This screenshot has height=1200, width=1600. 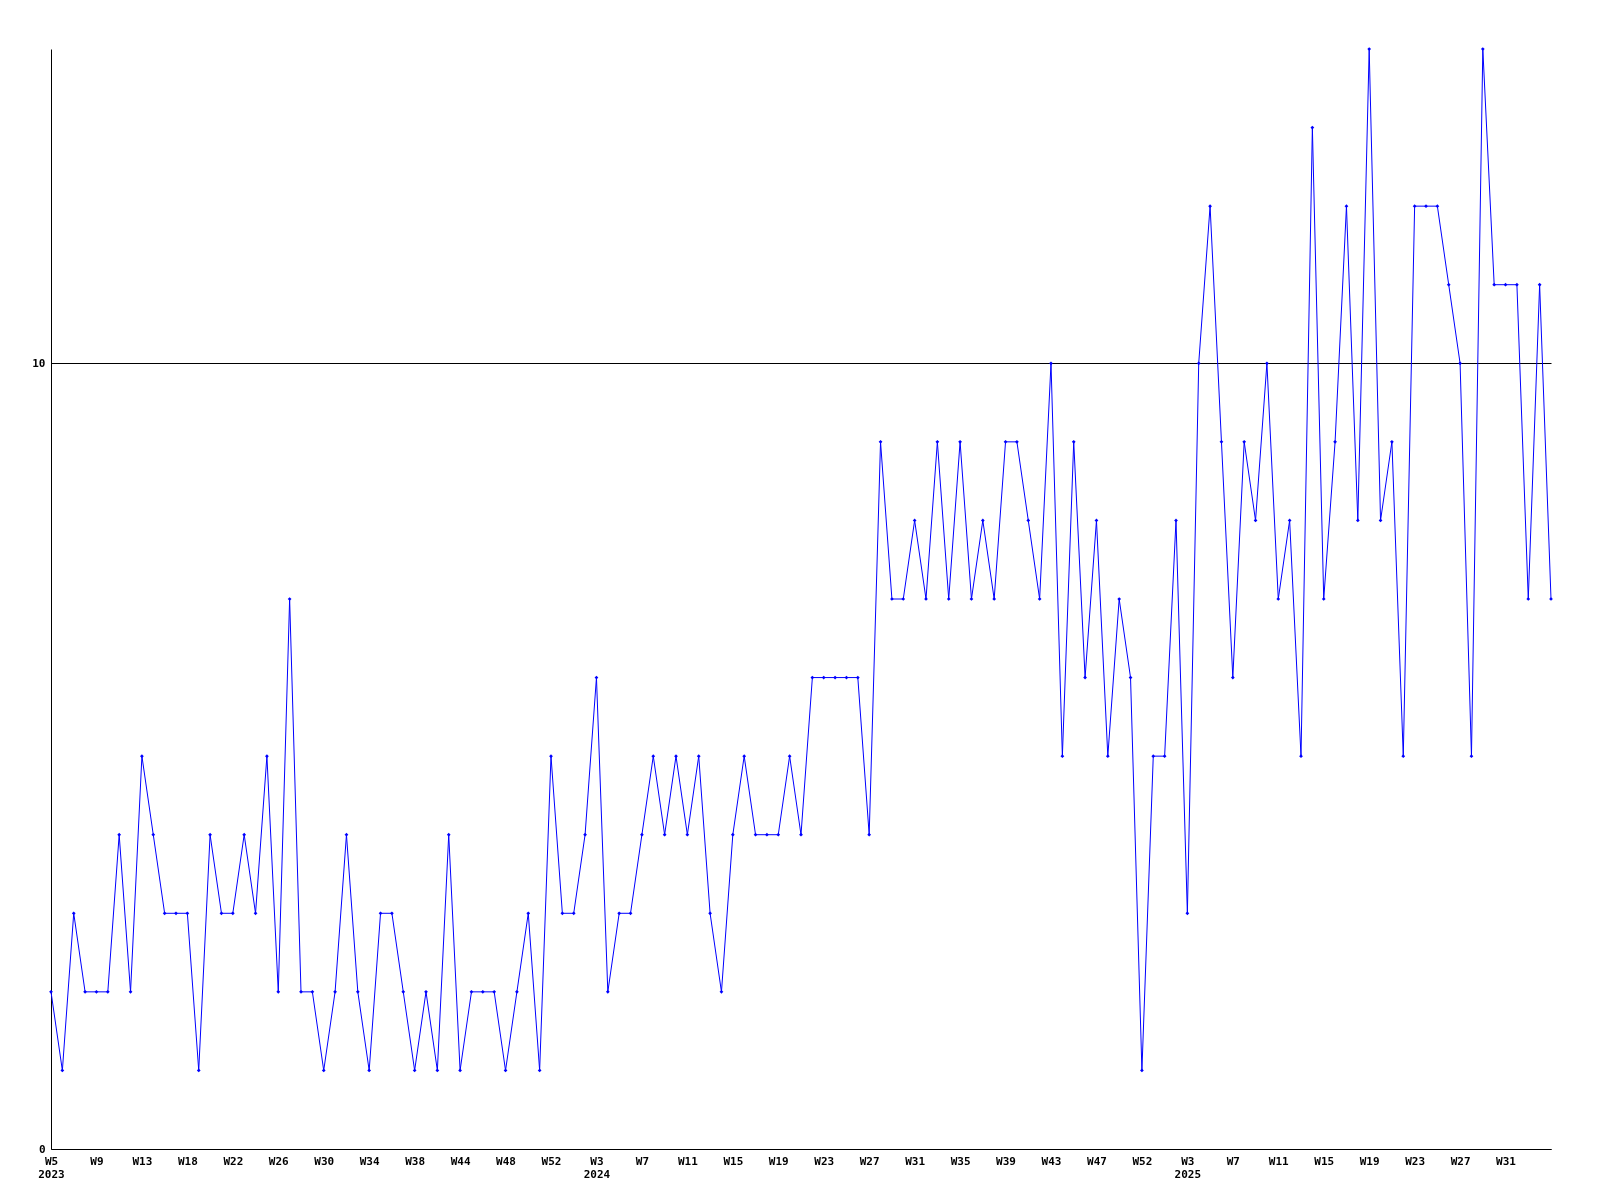 What do you see at coordinates (42, 1149) in the screenshot?
I see `y-tick-label: 0` at bounding box center [42, 1149].